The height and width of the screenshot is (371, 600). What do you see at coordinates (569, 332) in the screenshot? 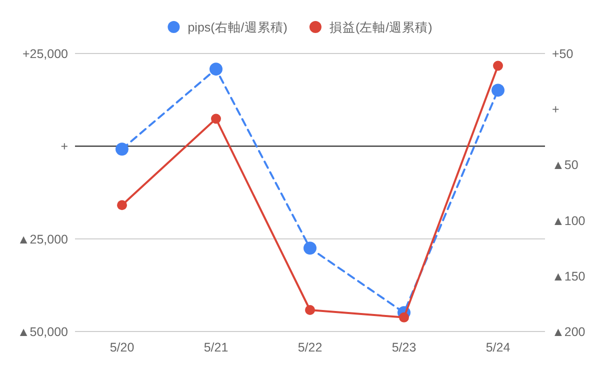
I see `y2-tick-label: ▲200` at bounding box center [569, 332].